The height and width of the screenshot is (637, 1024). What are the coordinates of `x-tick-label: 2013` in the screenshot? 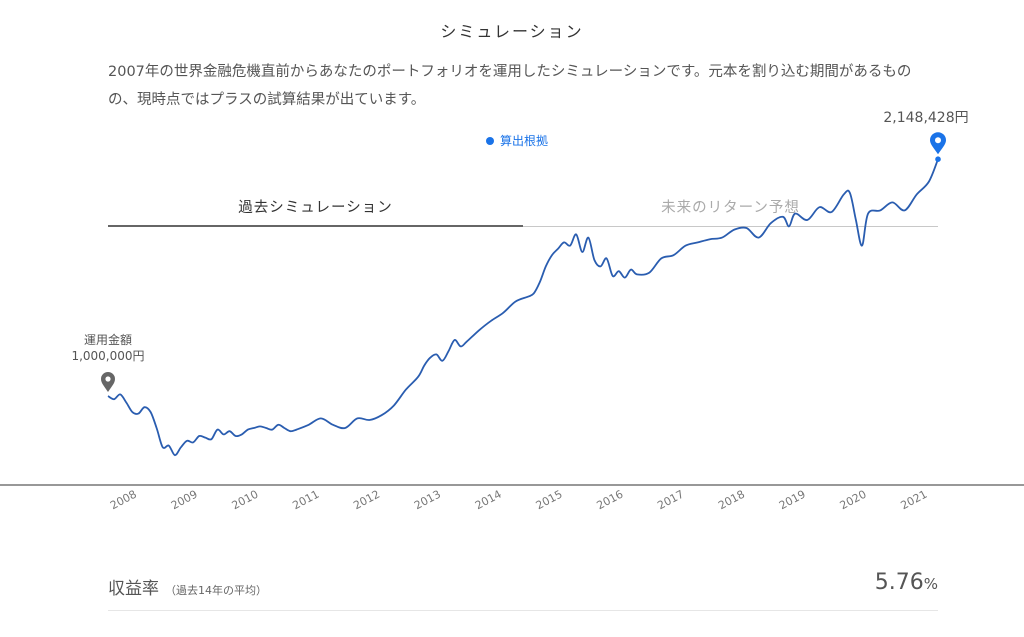 It's located at (427, 500).